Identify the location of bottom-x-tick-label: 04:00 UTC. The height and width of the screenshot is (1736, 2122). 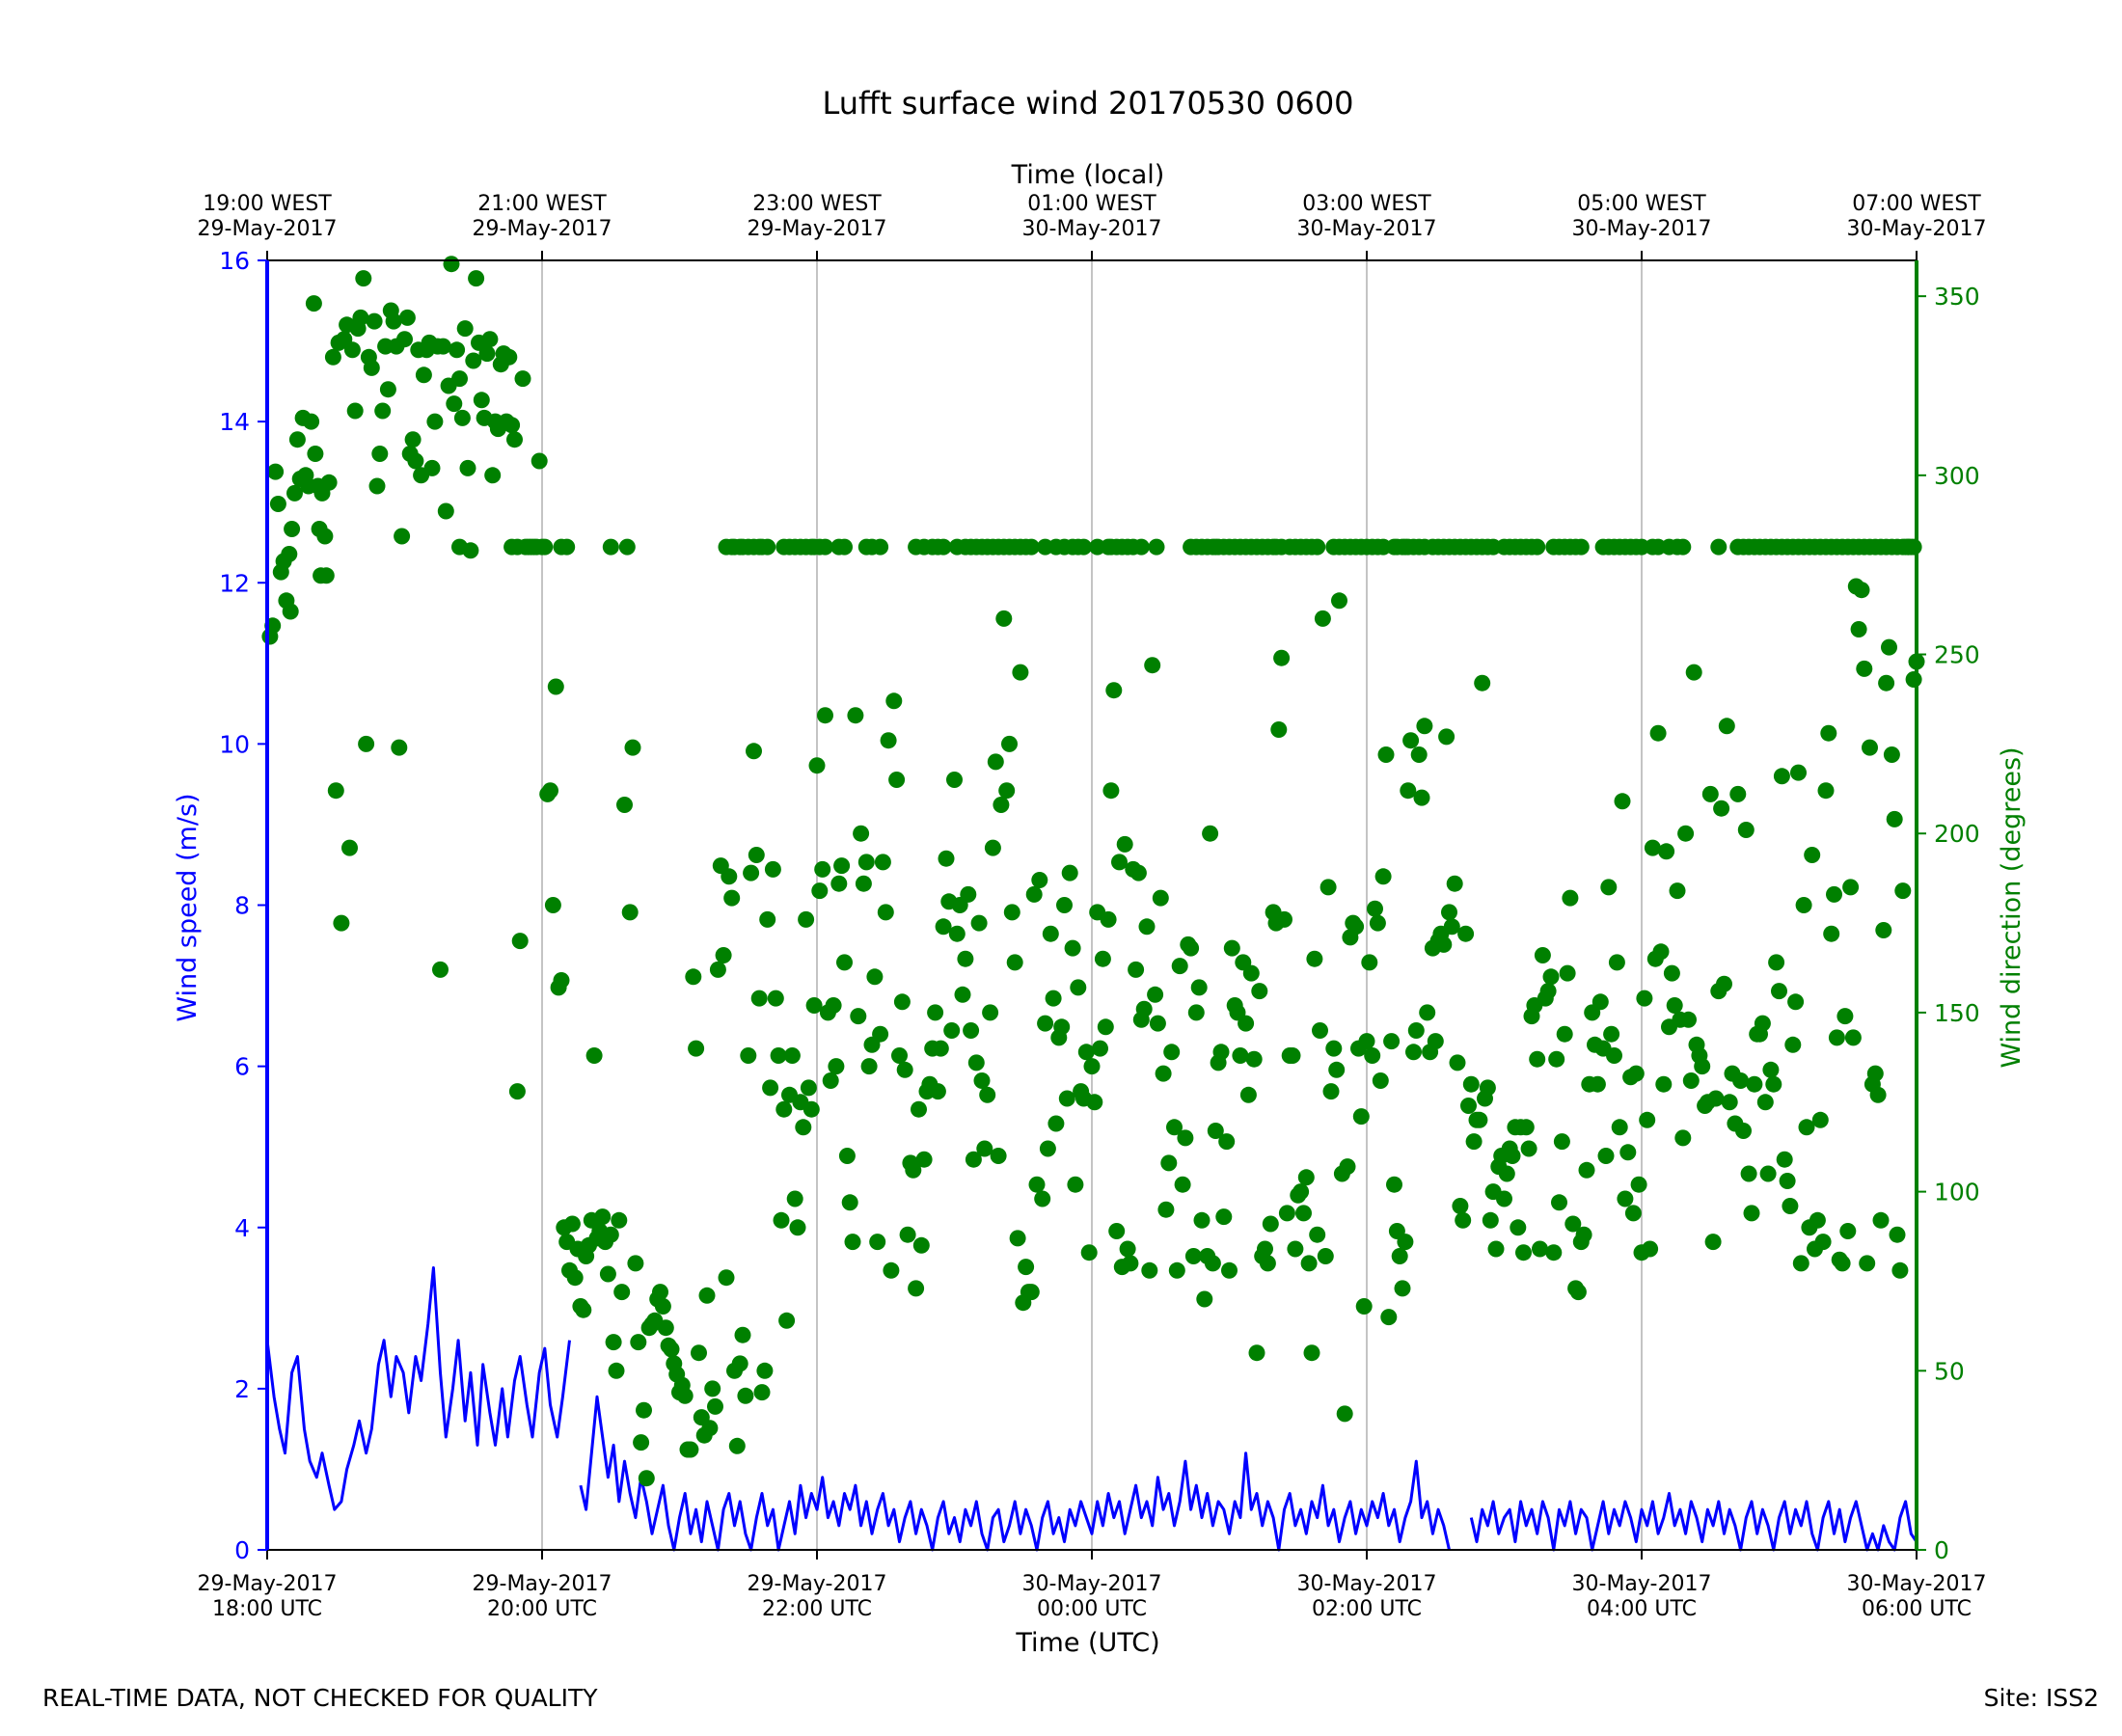
(1642, 1609).